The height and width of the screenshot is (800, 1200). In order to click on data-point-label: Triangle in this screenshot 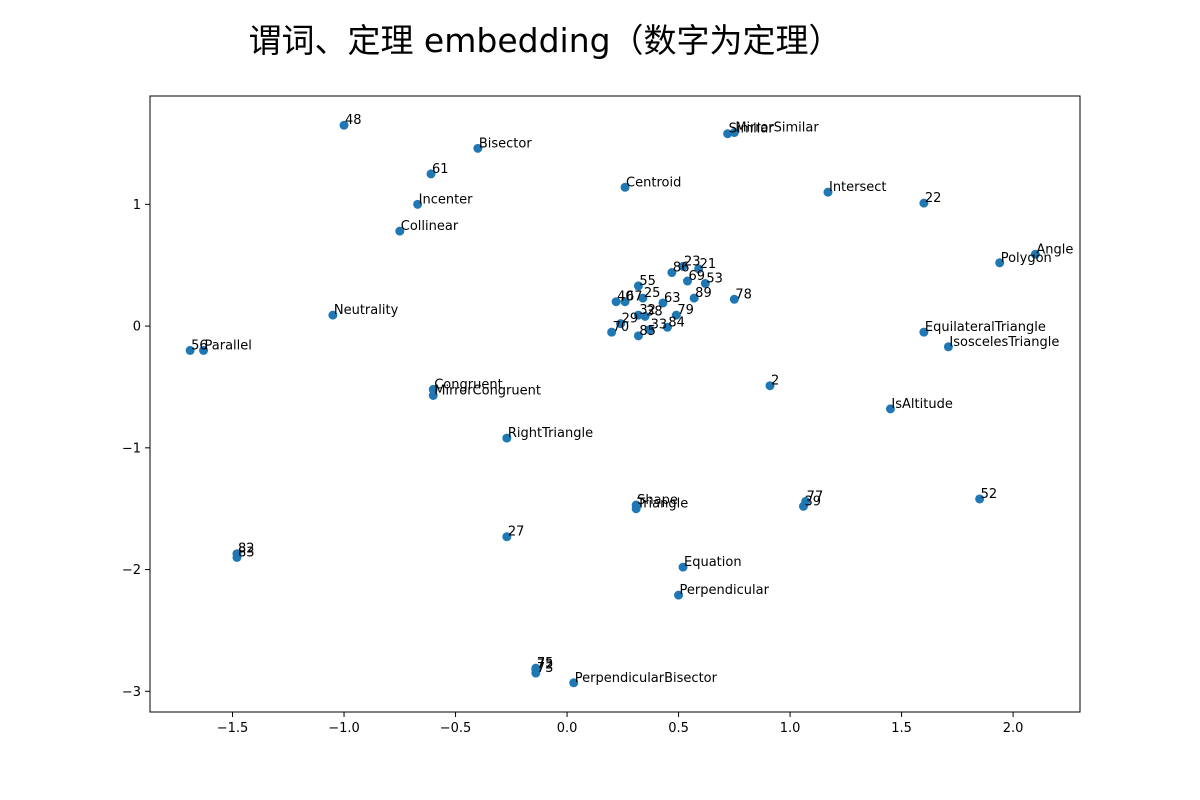, I will do `click(662, 504)`.